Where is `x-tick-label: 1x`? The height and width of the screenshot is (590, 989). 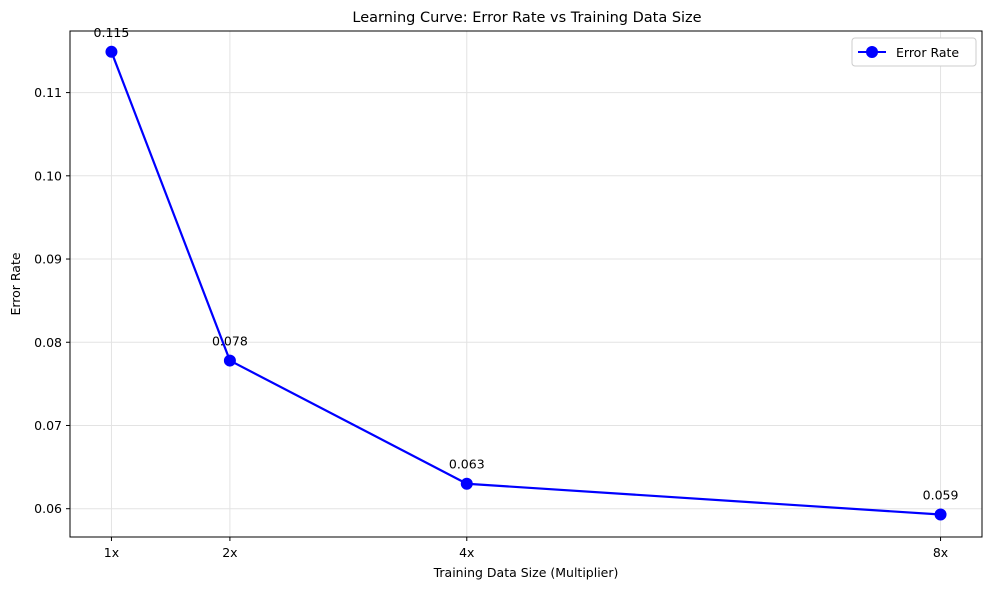
x-tick-label: 1x is located at coordinates (111, 552).